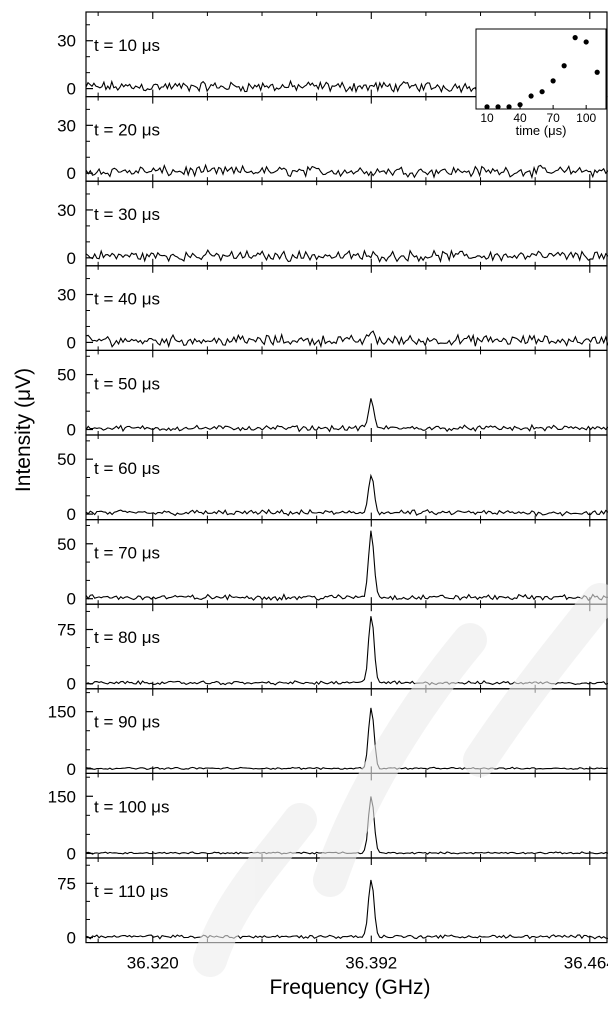 The width and height of the screenshot is (608, 1013). I want to click on inset-x-tick-label: 100, so click(586, 118).